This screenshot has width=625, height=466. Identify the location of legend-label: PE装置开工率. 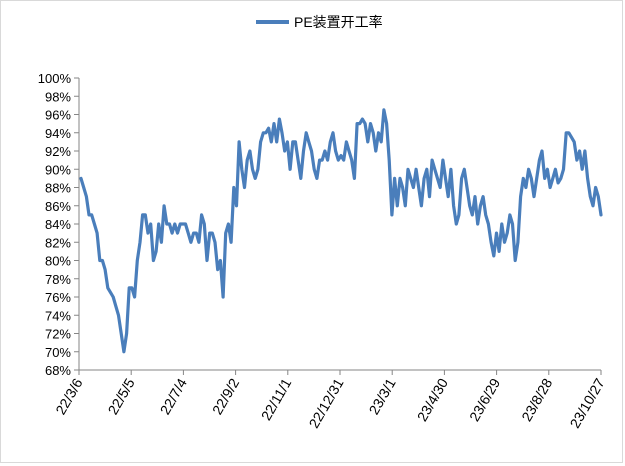
(338, 22).